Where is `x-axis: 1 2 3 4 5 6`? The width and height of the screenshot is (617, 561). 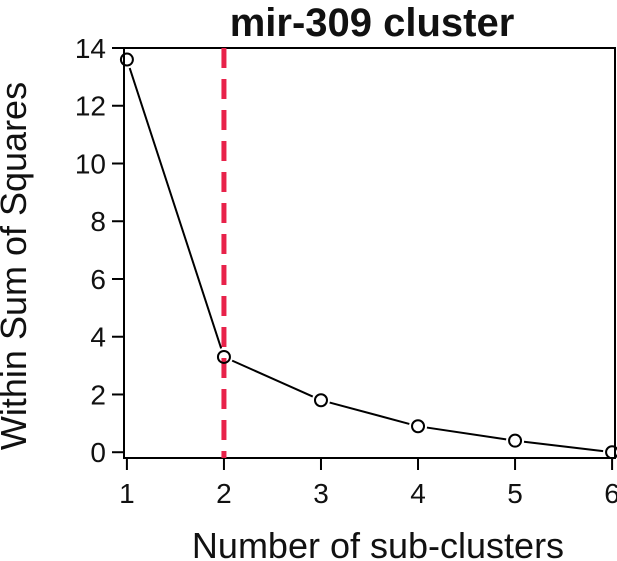 x-axis: 1 2 3 4 5 6 is located at coordinates (368, 483).